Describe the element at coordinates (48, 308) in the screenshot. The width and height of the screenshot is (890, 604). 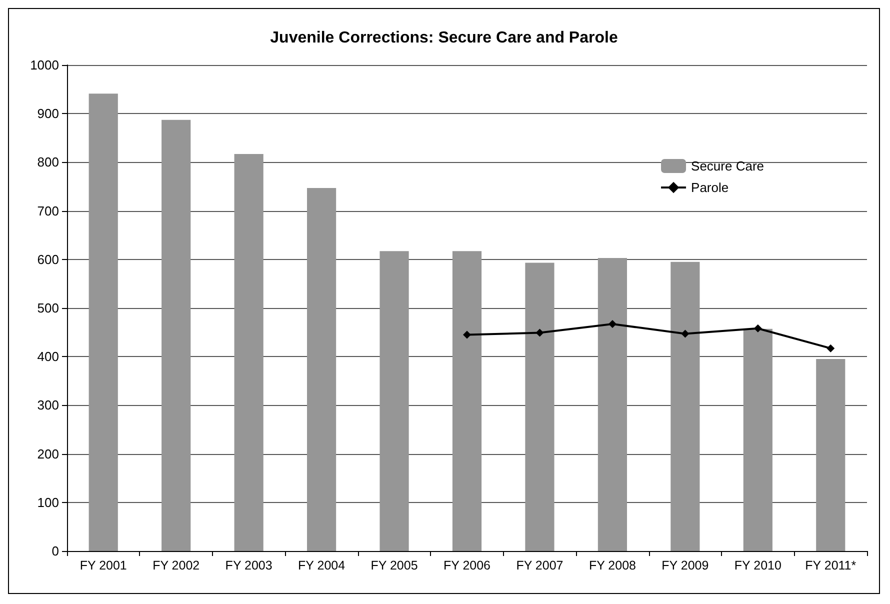
I see `y-tick-label: 500` at that location.